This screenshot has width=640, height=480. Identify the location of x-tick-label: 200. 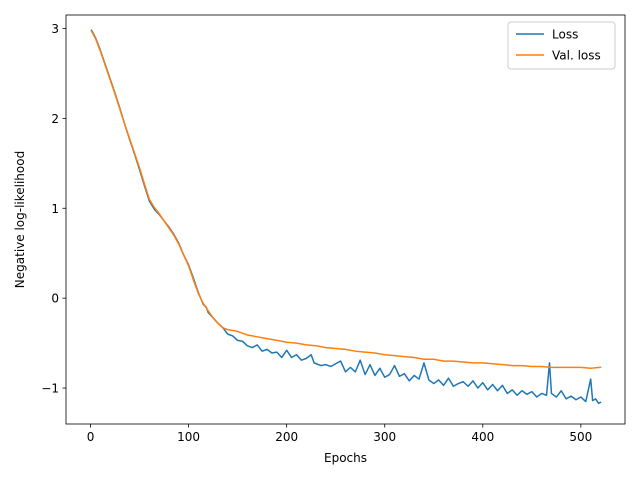
(286, 437).